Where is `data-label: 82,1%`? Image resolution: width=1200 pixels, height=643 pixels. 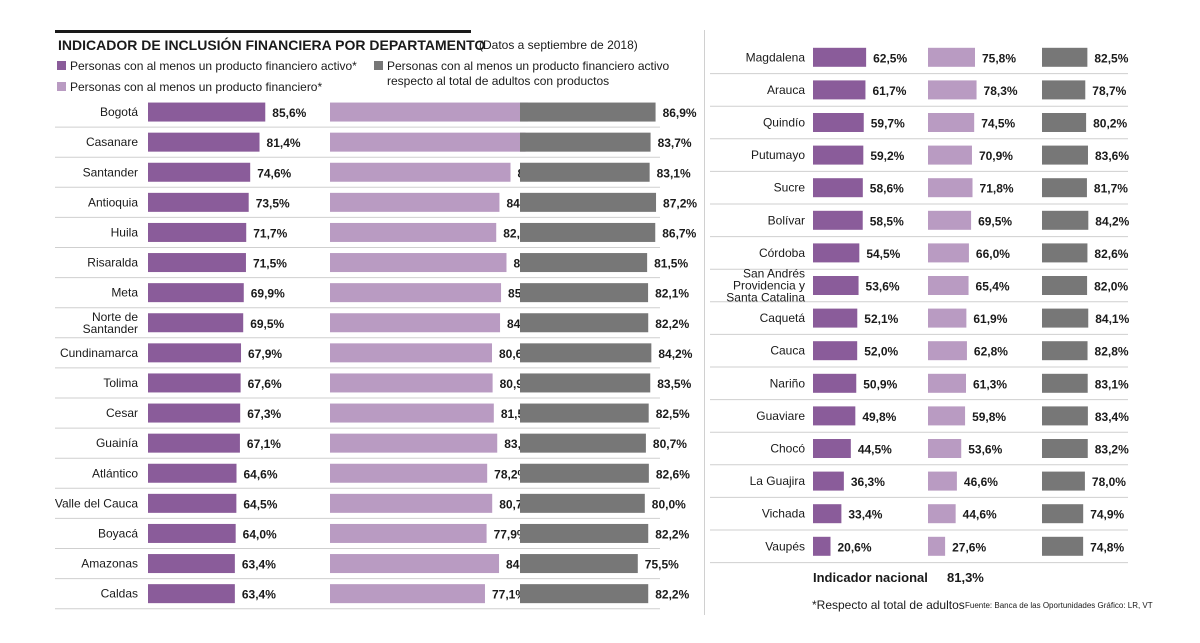
data-label: 82,1% is located at coordinates (672, 294).